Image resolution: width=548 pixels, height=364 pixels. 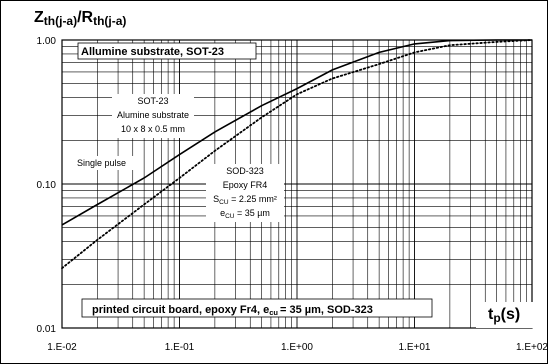 I want to click on x-tick-label: 1.E-01, so click(x=180, y=347).